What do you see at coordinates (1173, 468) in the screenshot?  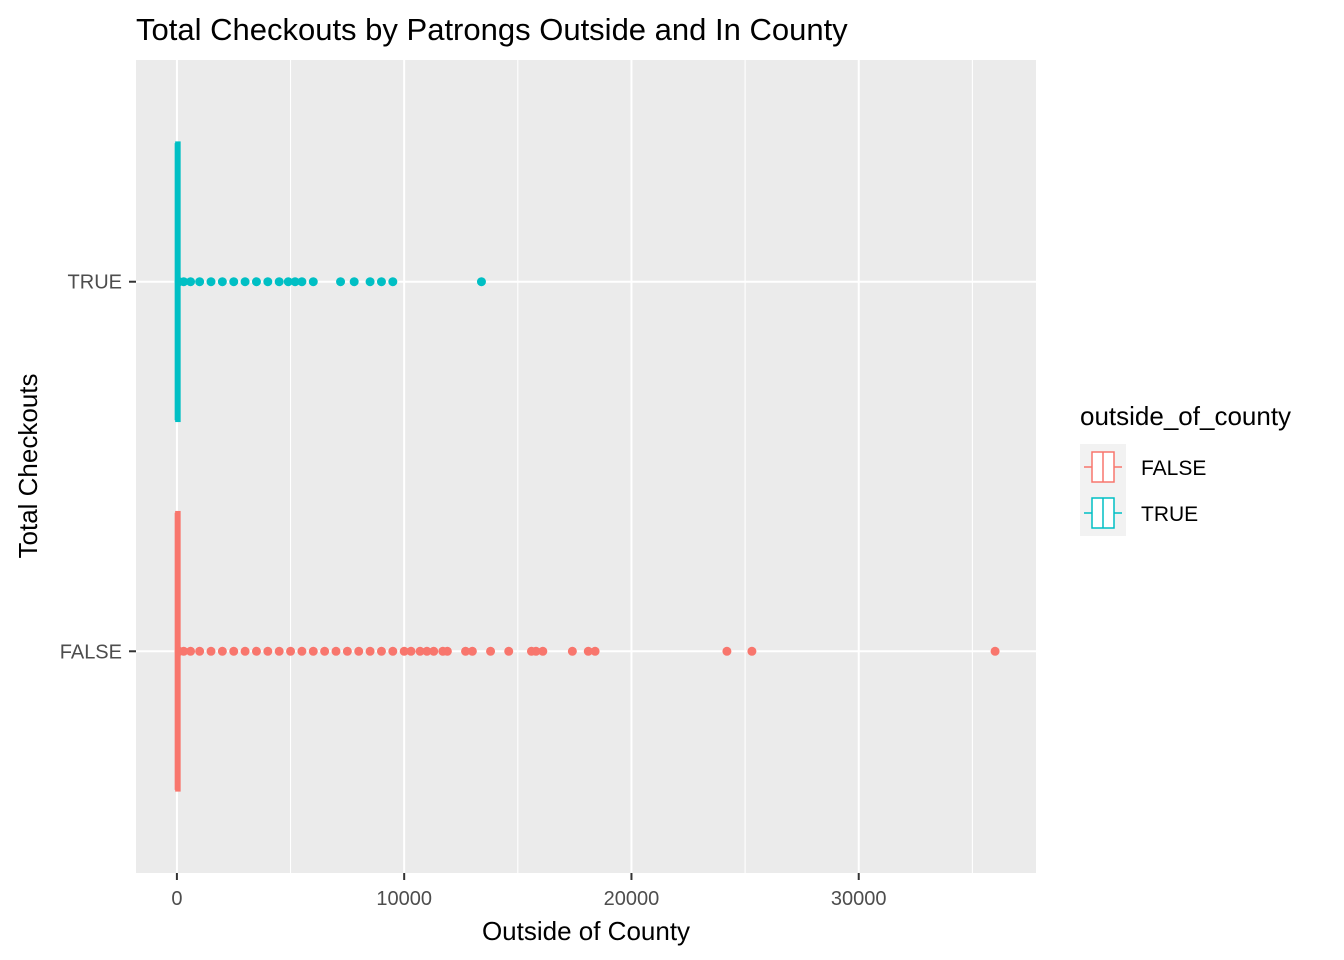 I see `legend-label: FALSE` at bounding box center [1173, 468].